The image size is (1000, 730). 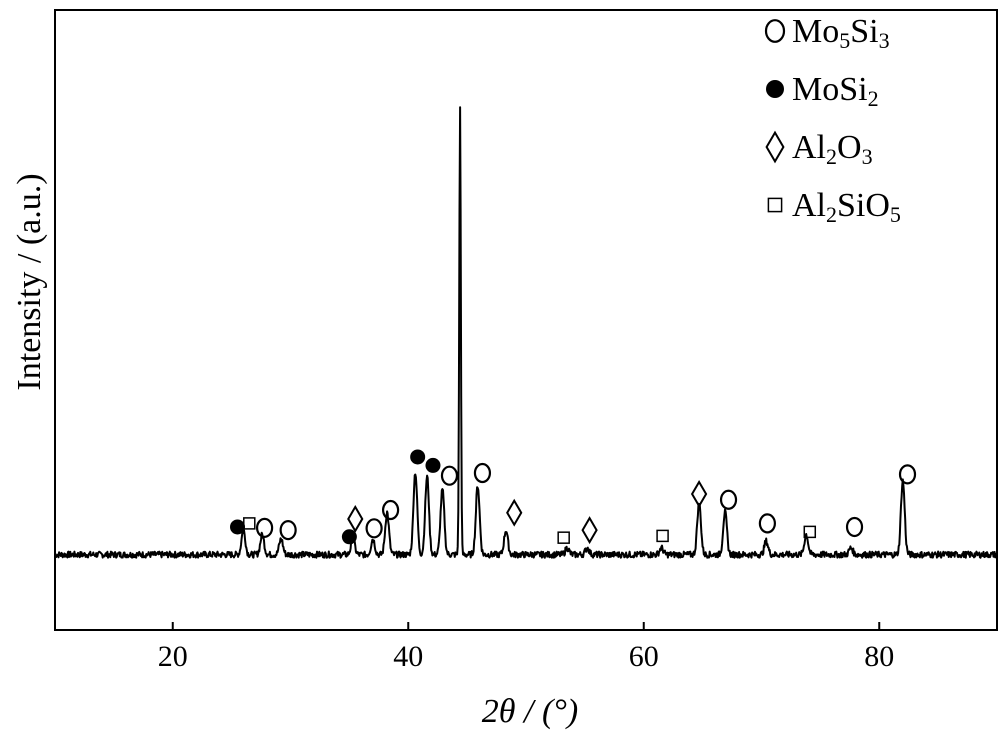 I want to click on x-tick-label: 80, so click(x=879, y=656).